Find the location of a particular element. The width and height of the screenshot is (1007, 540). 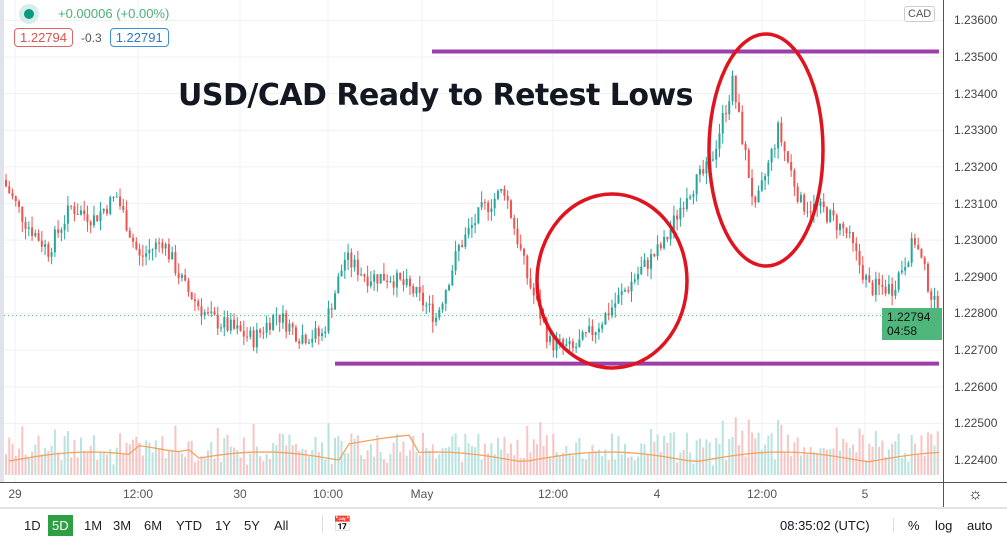

percent-toggle: % is located at coordinates (906, 525).